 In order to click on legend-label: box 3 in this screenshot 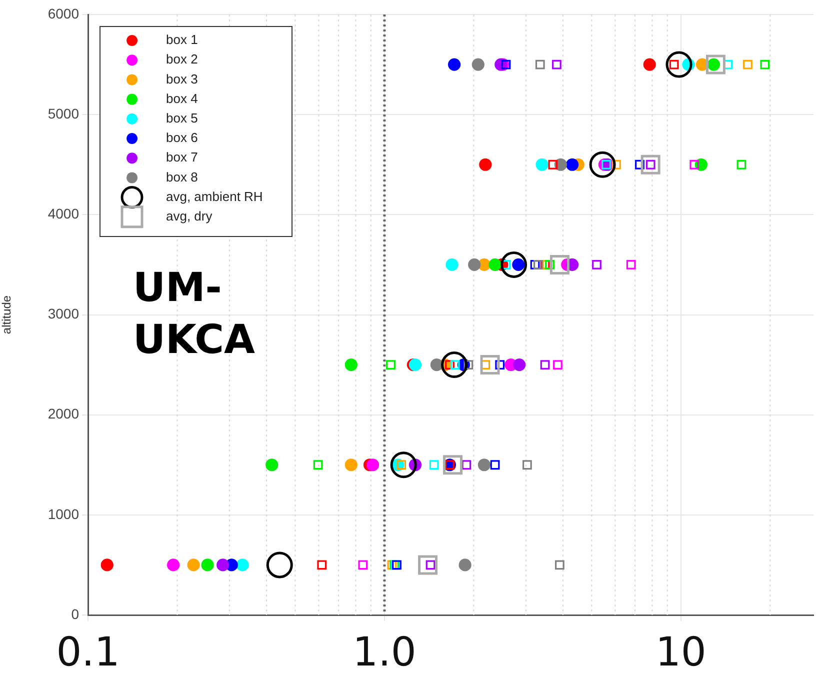, I will do `click(182, 78)`.